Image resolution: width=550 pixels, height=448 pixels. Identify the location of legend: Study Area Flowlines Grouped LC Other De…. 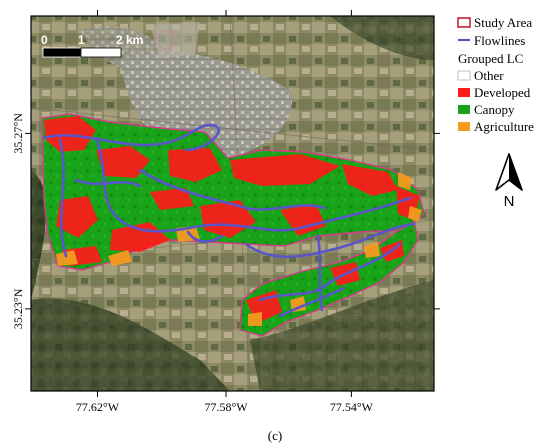
(495, 74).